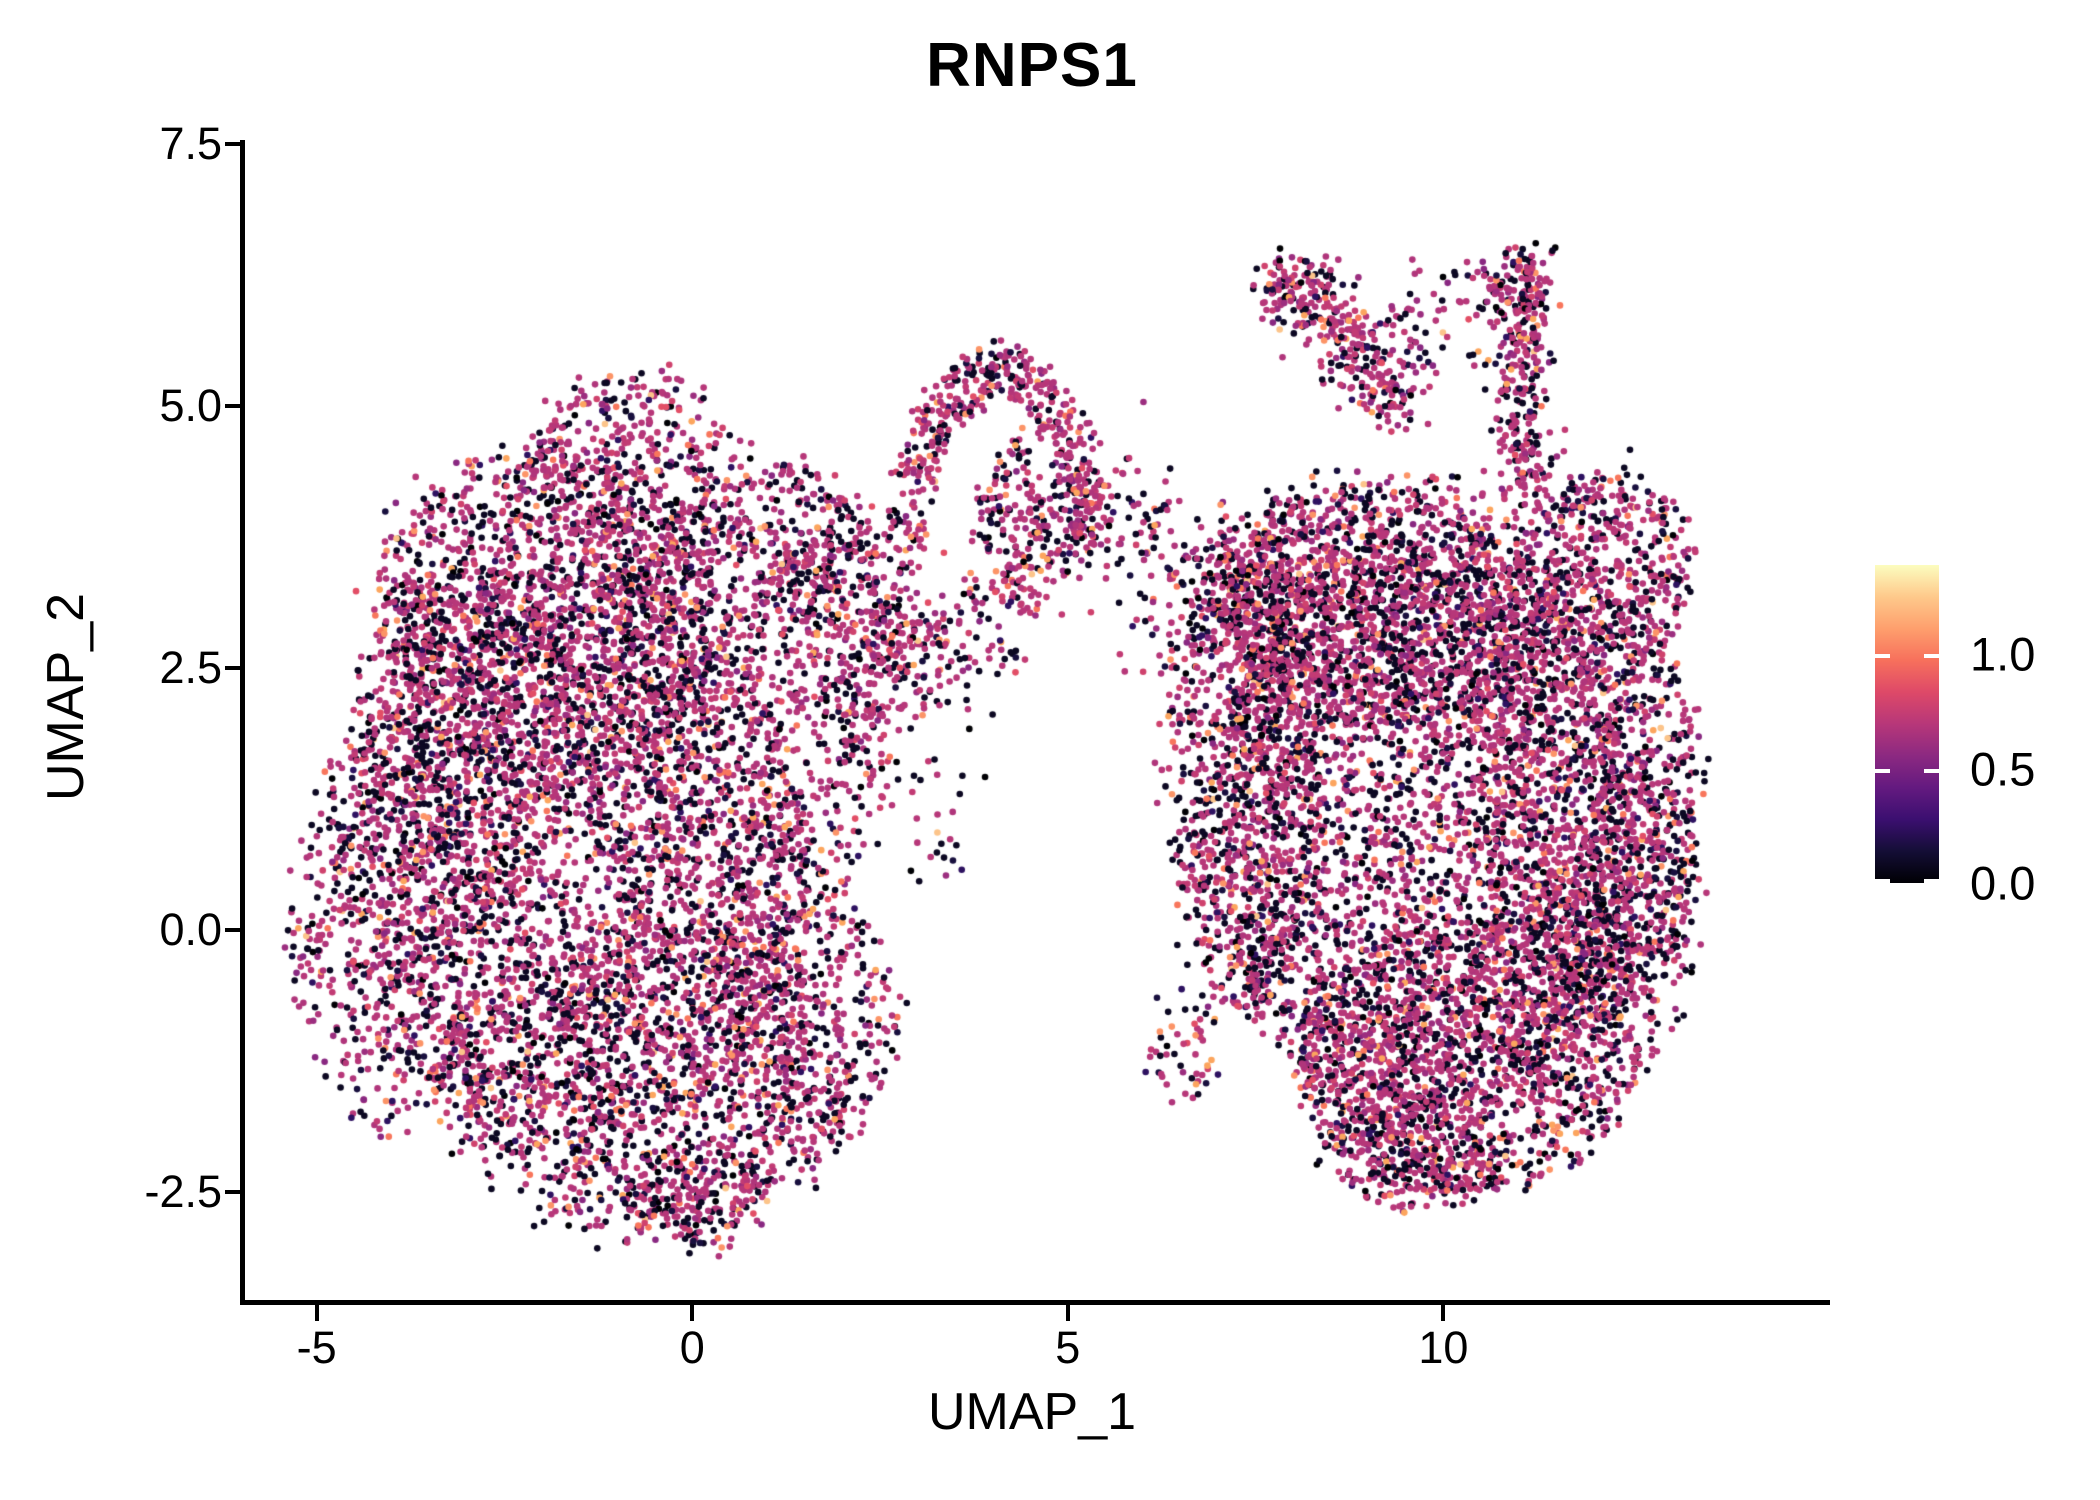 This screenshot has height=1500, width=2100. What do you see at coordinates (190, 930) in the screenshot?
I see `y-tick-label: 0.0` at bounding box center [190, 930].